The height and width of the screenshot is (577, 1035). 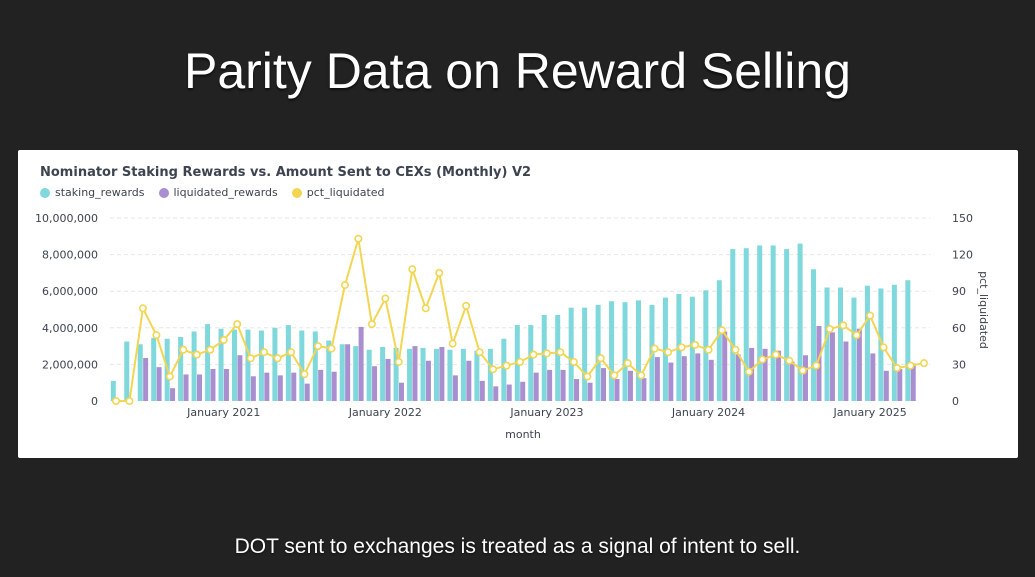 I want to click on y2-tick-label: 60, so click(x=959, y=328).